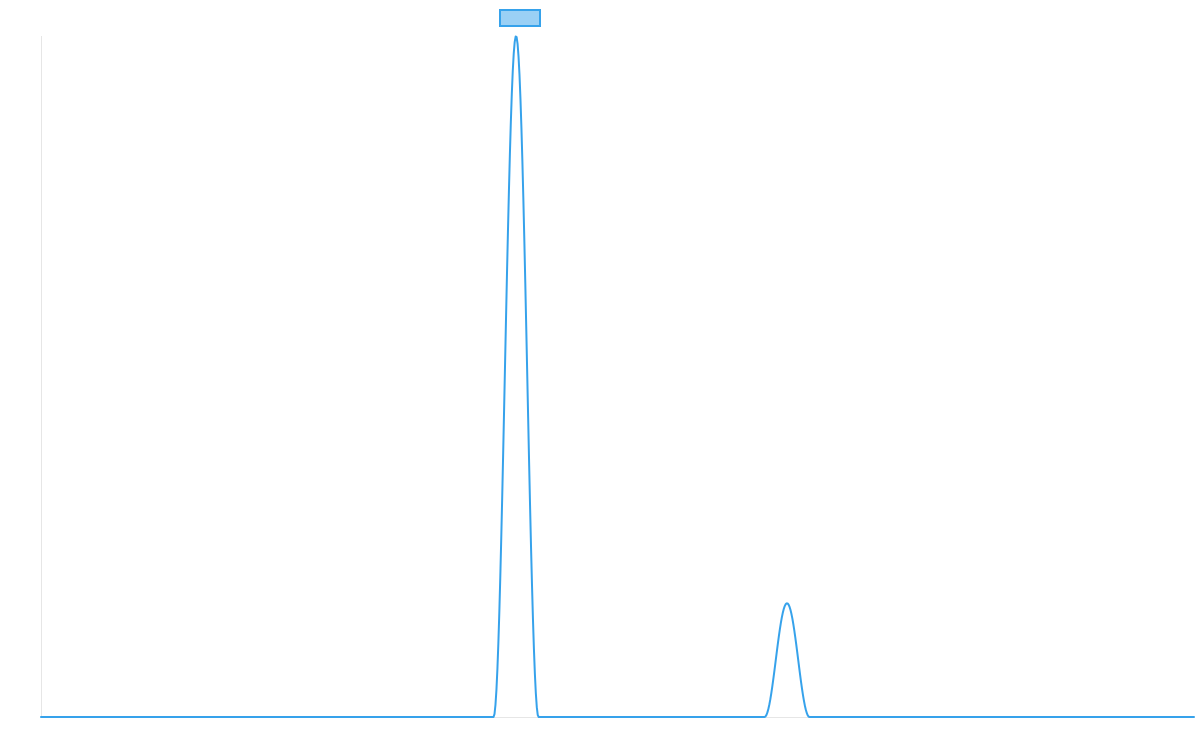  What do you see at coordinates (520, 18) in the screenshot?
I see `legend-swatch` at bounding box center [520, 18].